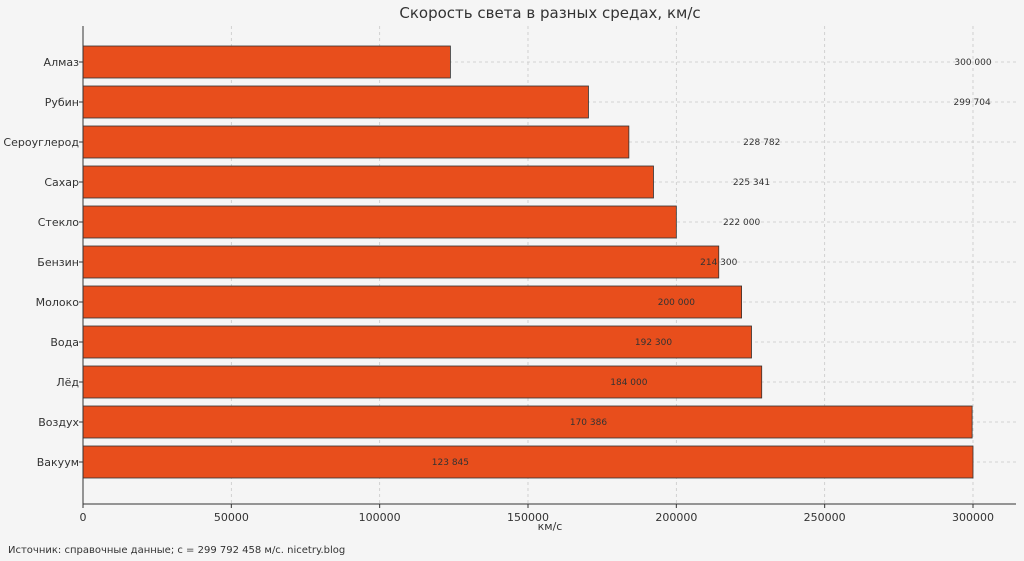 The height and width of the screenshot is (561, 1024). I want to click on category-label: Стекло, so click(59, 222).